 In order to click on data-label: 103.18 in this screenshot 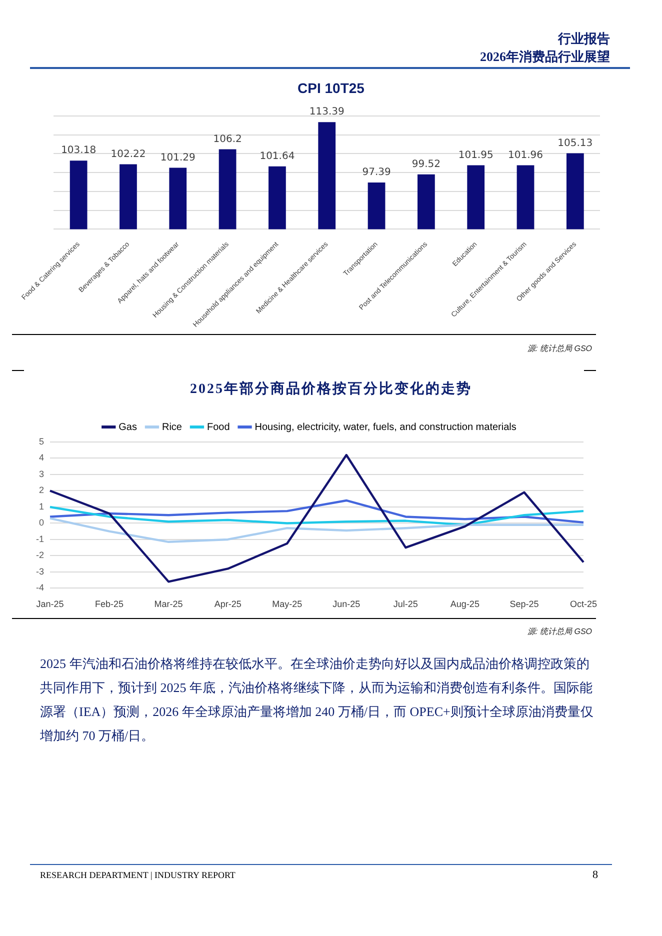, I will do `click(78, 150)`.